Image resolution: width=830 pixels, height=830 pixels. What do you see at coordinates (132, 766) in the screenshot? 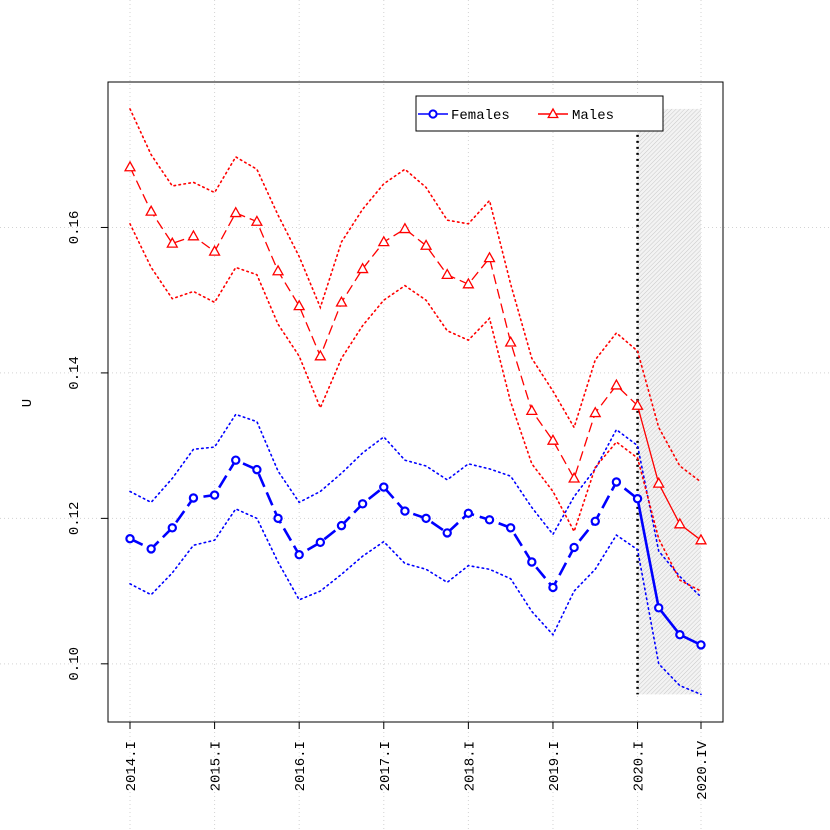
I see `x-tick-label: 2014.I` at bounding box center [132, 766].